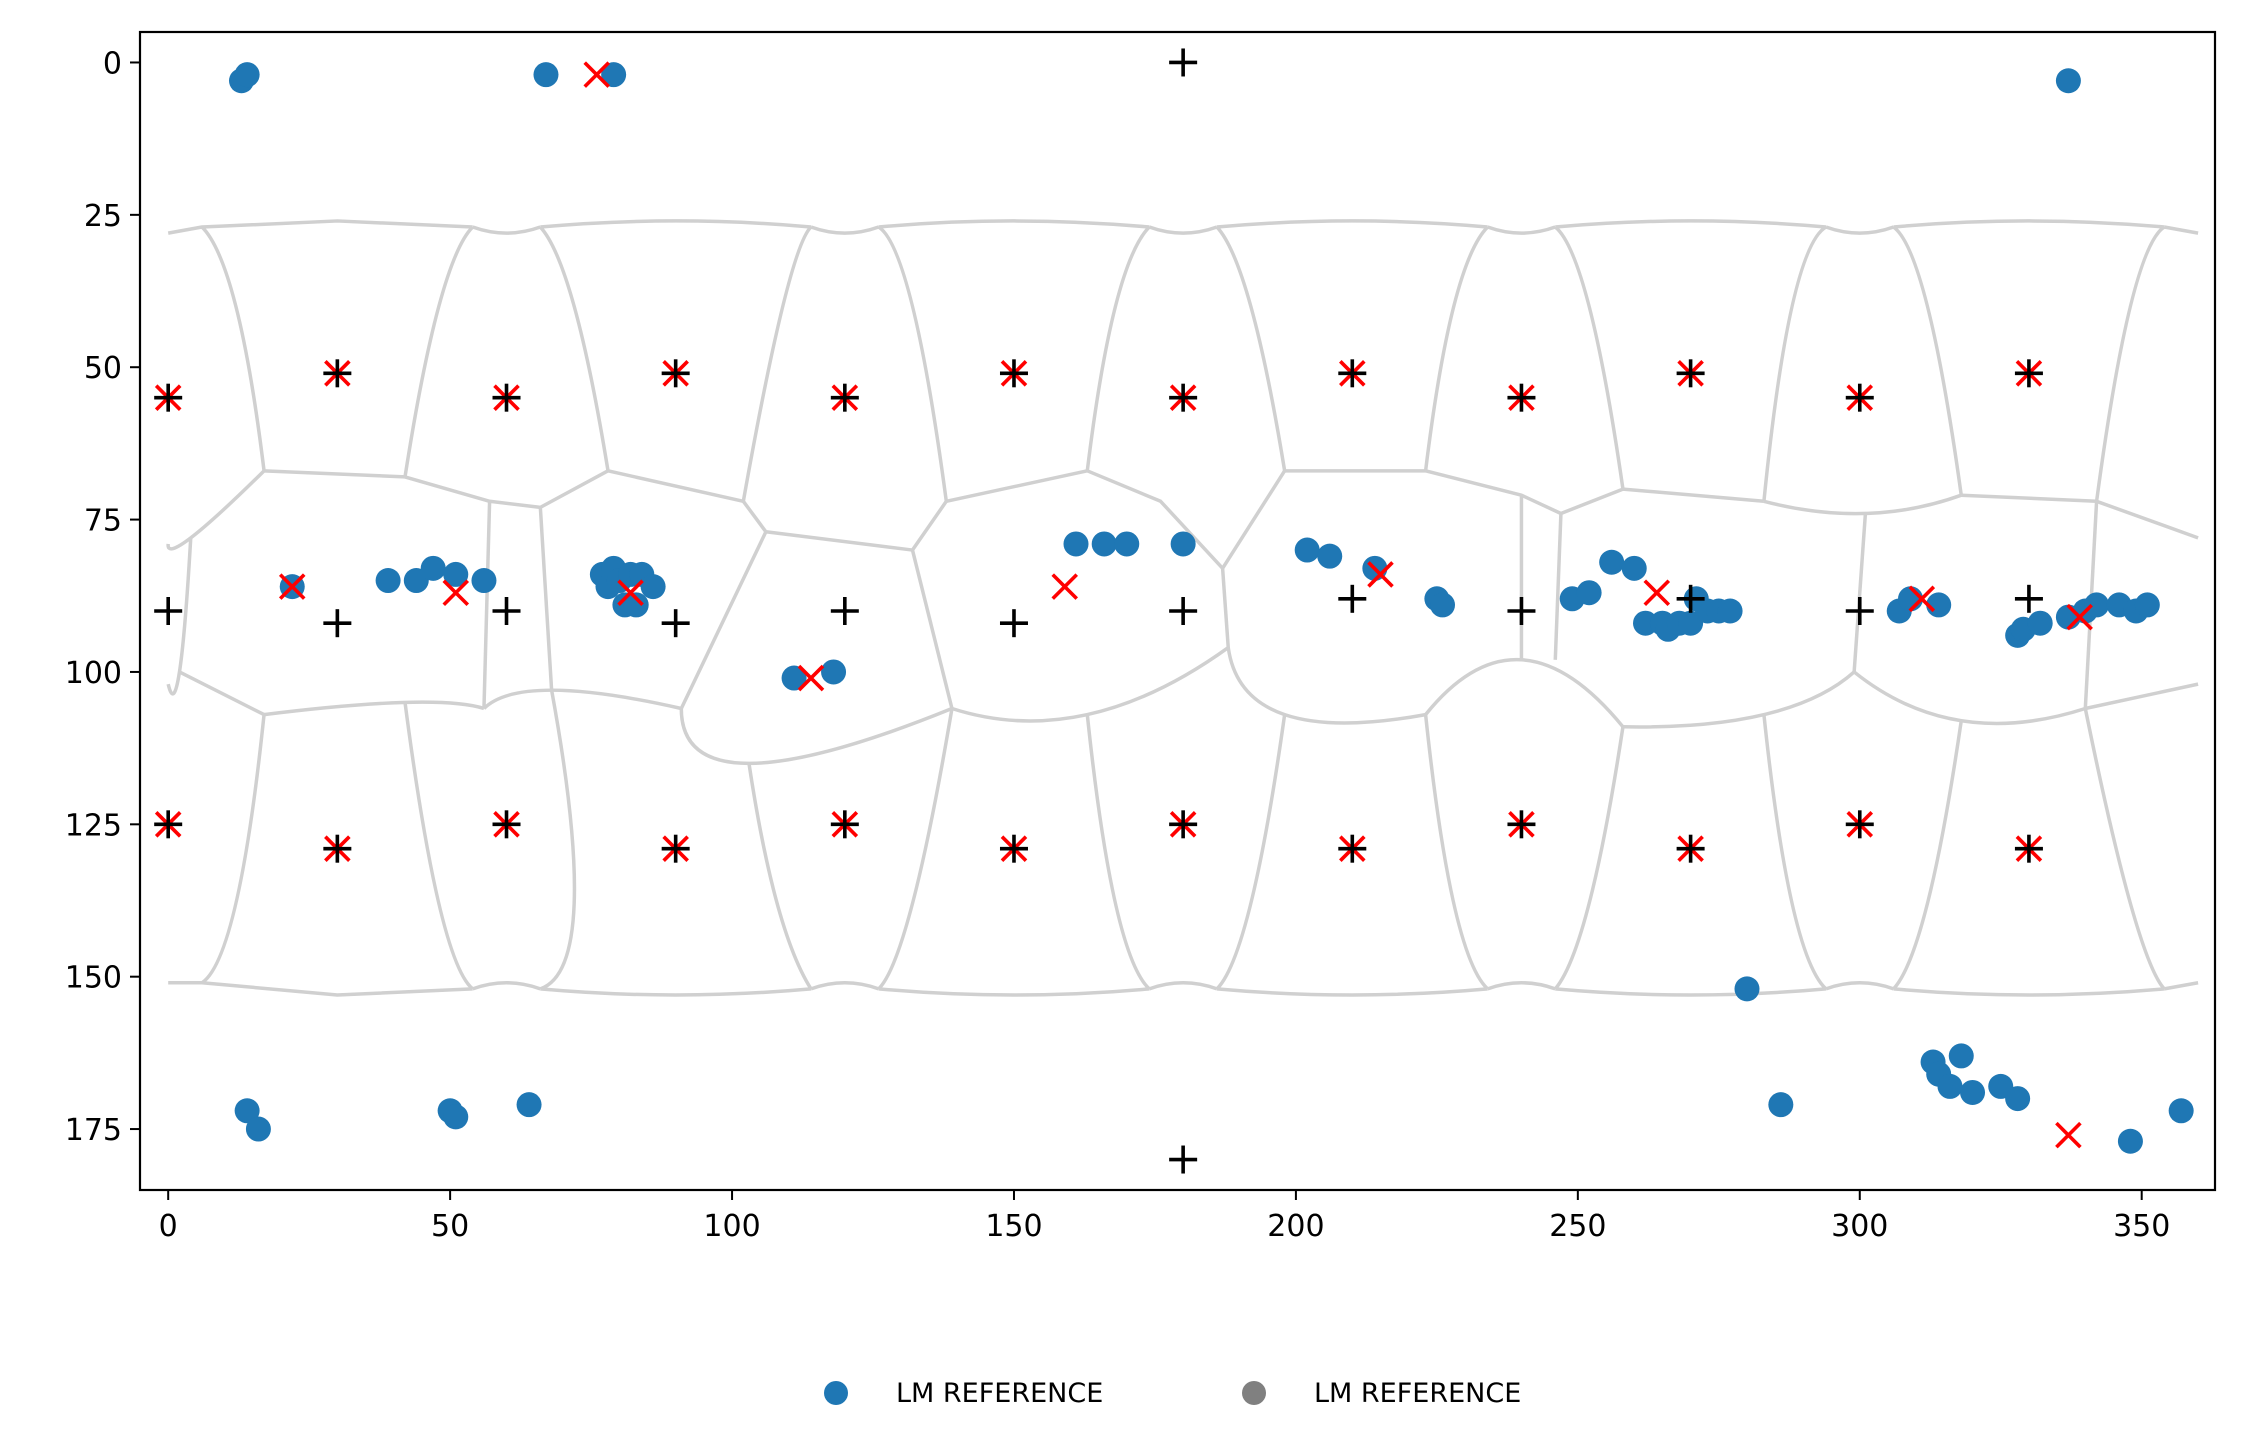 The height and width of the screenshot is (1455, 2264). Describe the element at coordinates (1164, 1217) in the screenshot. I see `x-axis: 0 50 100 150 200 250 300 350` at that location.